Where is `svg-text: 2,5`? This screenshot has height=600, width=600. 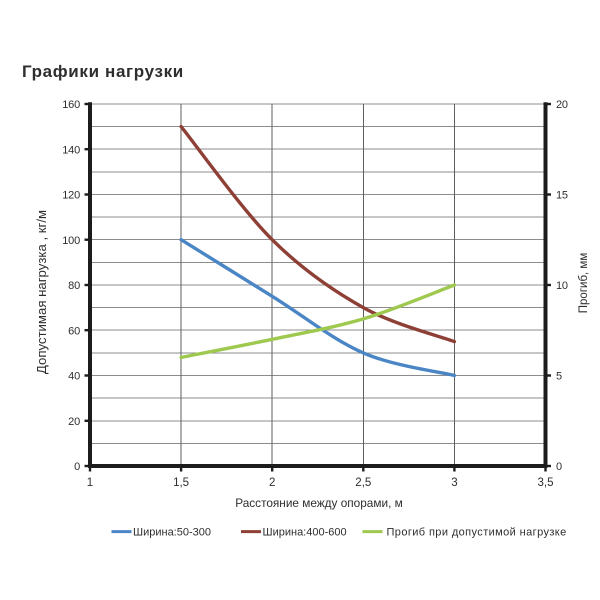 svg-text: 2,5 is located at coordinates (363, 483).